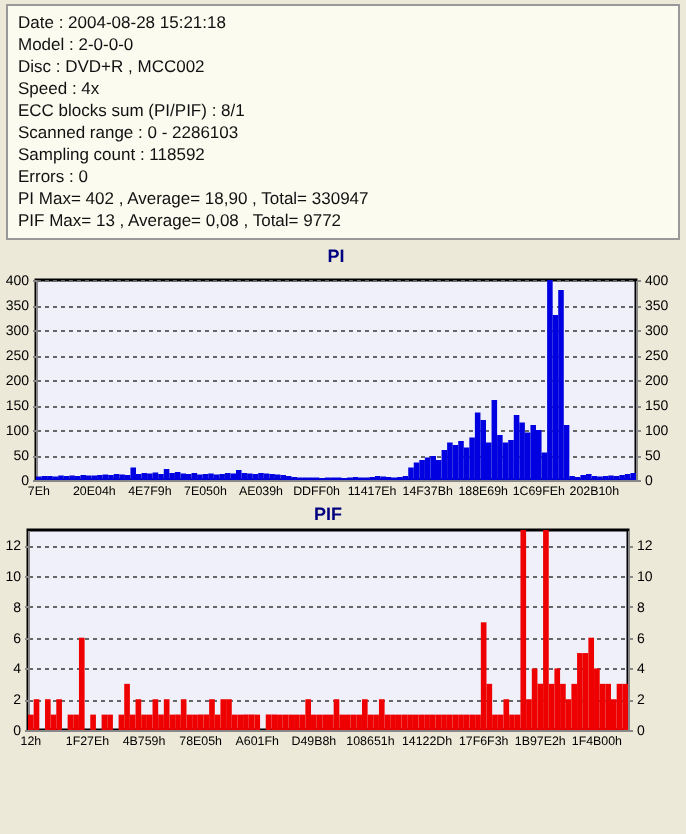 This screenshot has height=834, width=686. What do you see at coordinates (336, 256) in the screenshot?
I see `chart-title: PI` at bounding box center [336, 256].